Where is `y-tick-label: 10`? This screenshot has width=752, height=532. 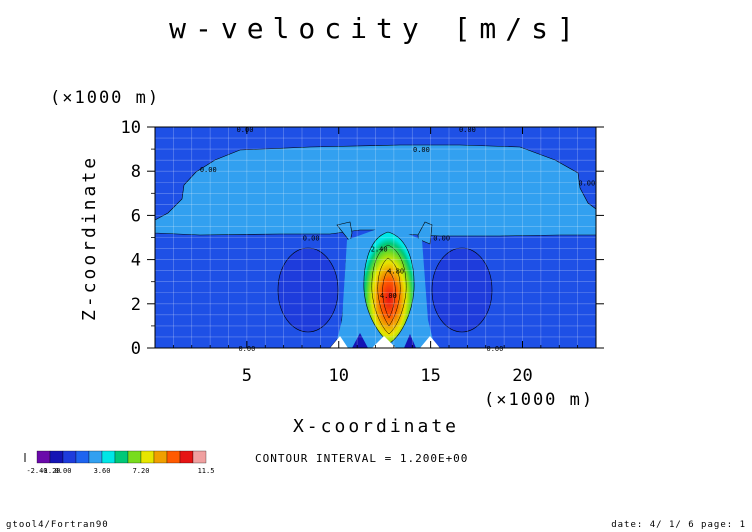 y-tick-label: 10 is located at coordinates (131, 128).